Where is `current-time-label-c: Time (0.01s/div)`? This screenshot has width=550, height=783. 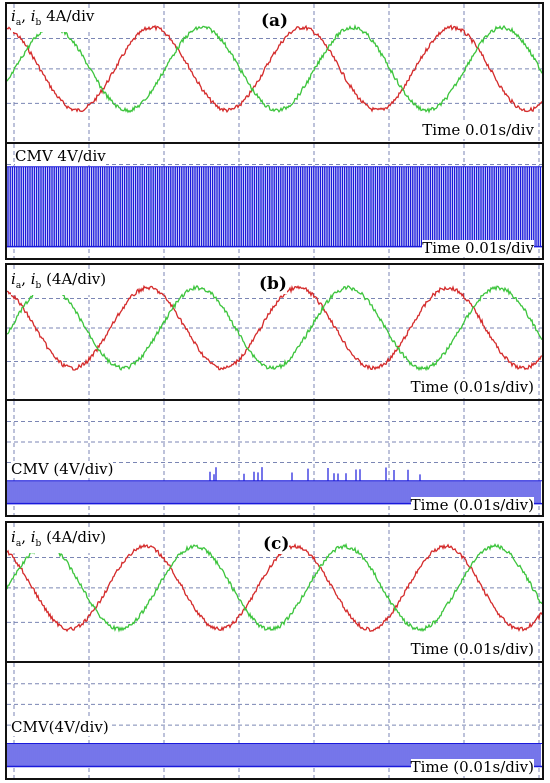 current-time-label-c: Time (0.01s/div) is located at coordinates (472, 649).